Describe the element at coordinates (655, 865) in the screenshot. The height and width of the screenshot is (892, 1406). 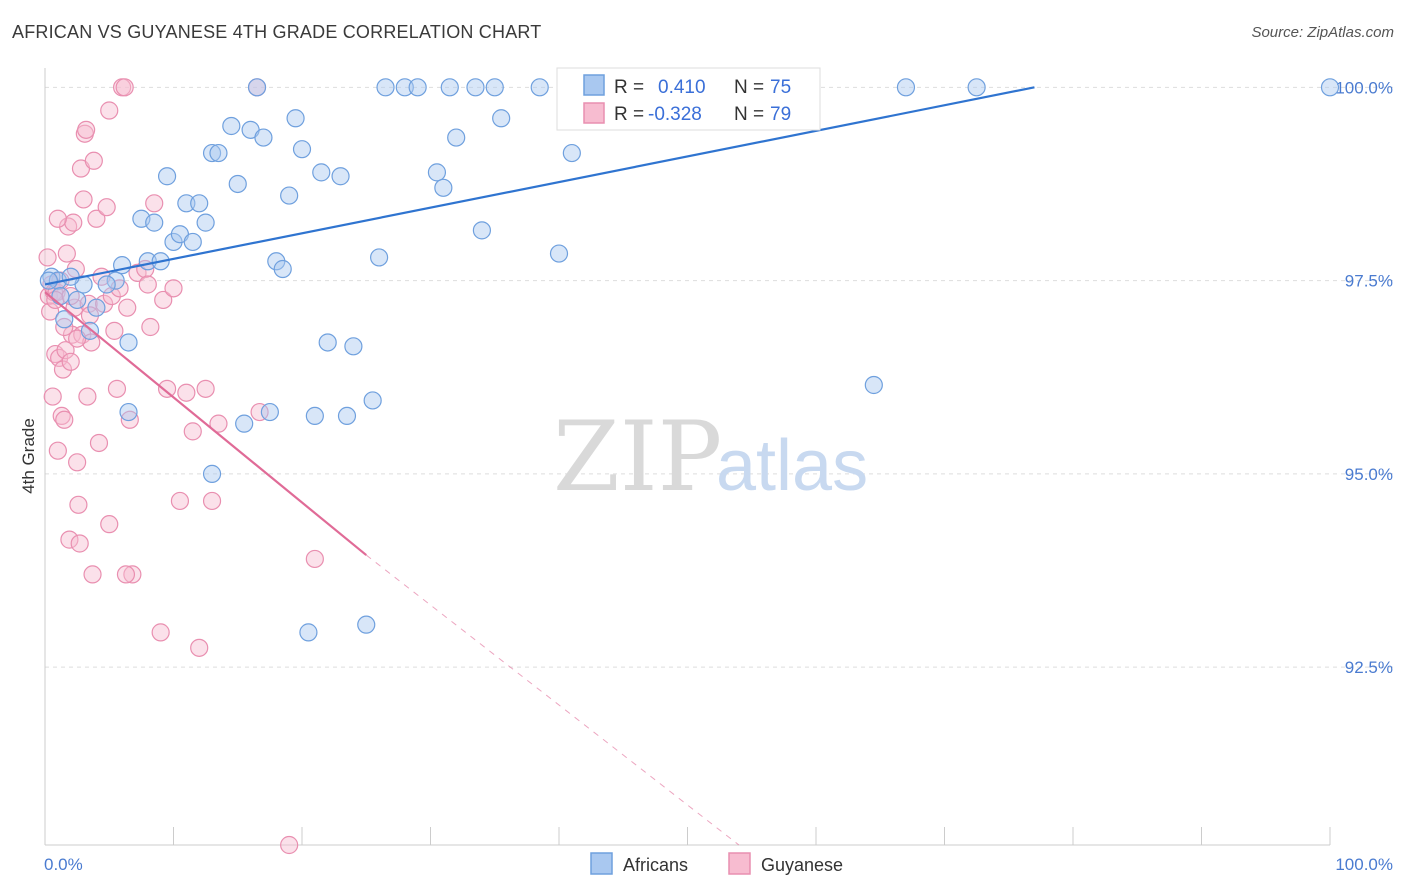
I see `bottom-legend-label-africans: Africans` at that location.